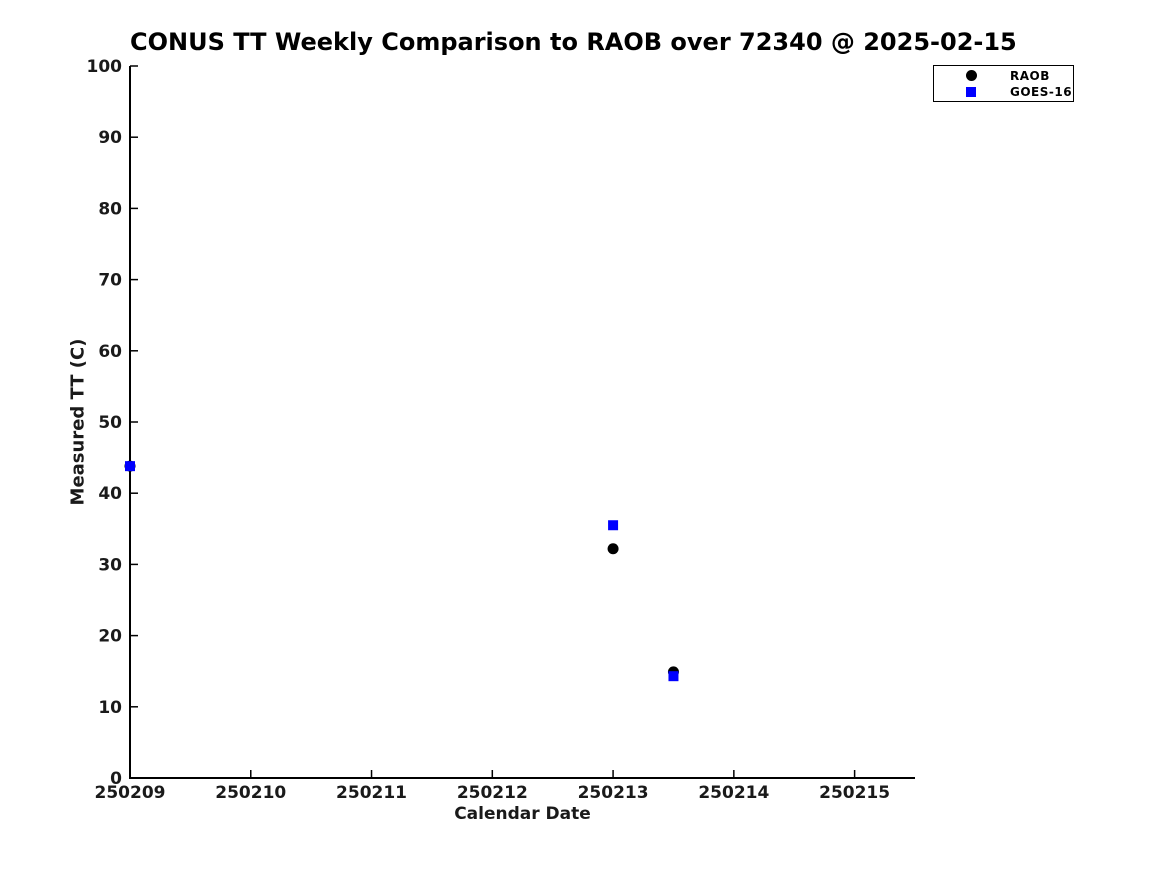 The width and height of the screenshot is (1167, 875). Describe the element at coordinates (613, 549) in the screenshot. I see `data-point-raob` at that location.